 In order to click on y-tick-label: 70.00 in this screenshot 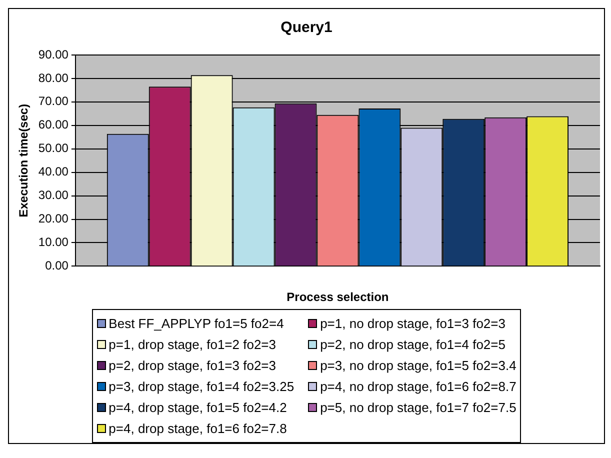, I will do `click(53, 101)`.